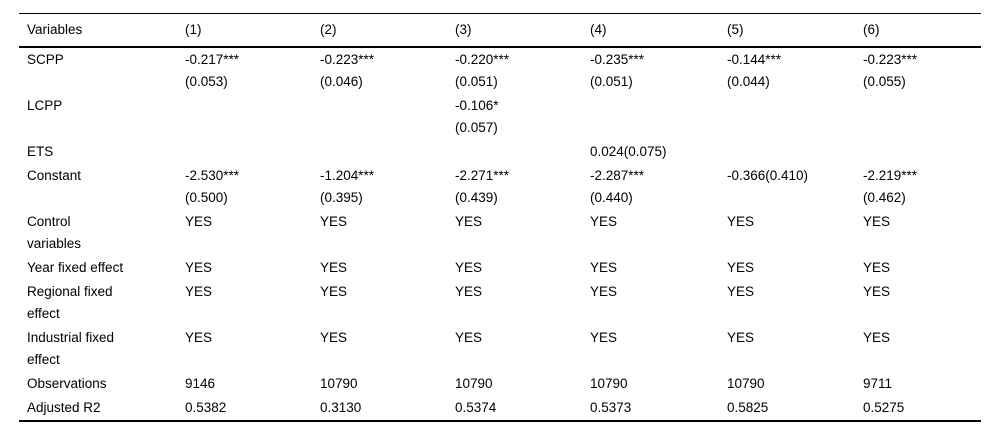 This screenshot has width=1000, height=426. What do you see at coordinates (252, 408) in the screenshot?
I see `cell-value: 0.5382` at bounding box center [252, 408].